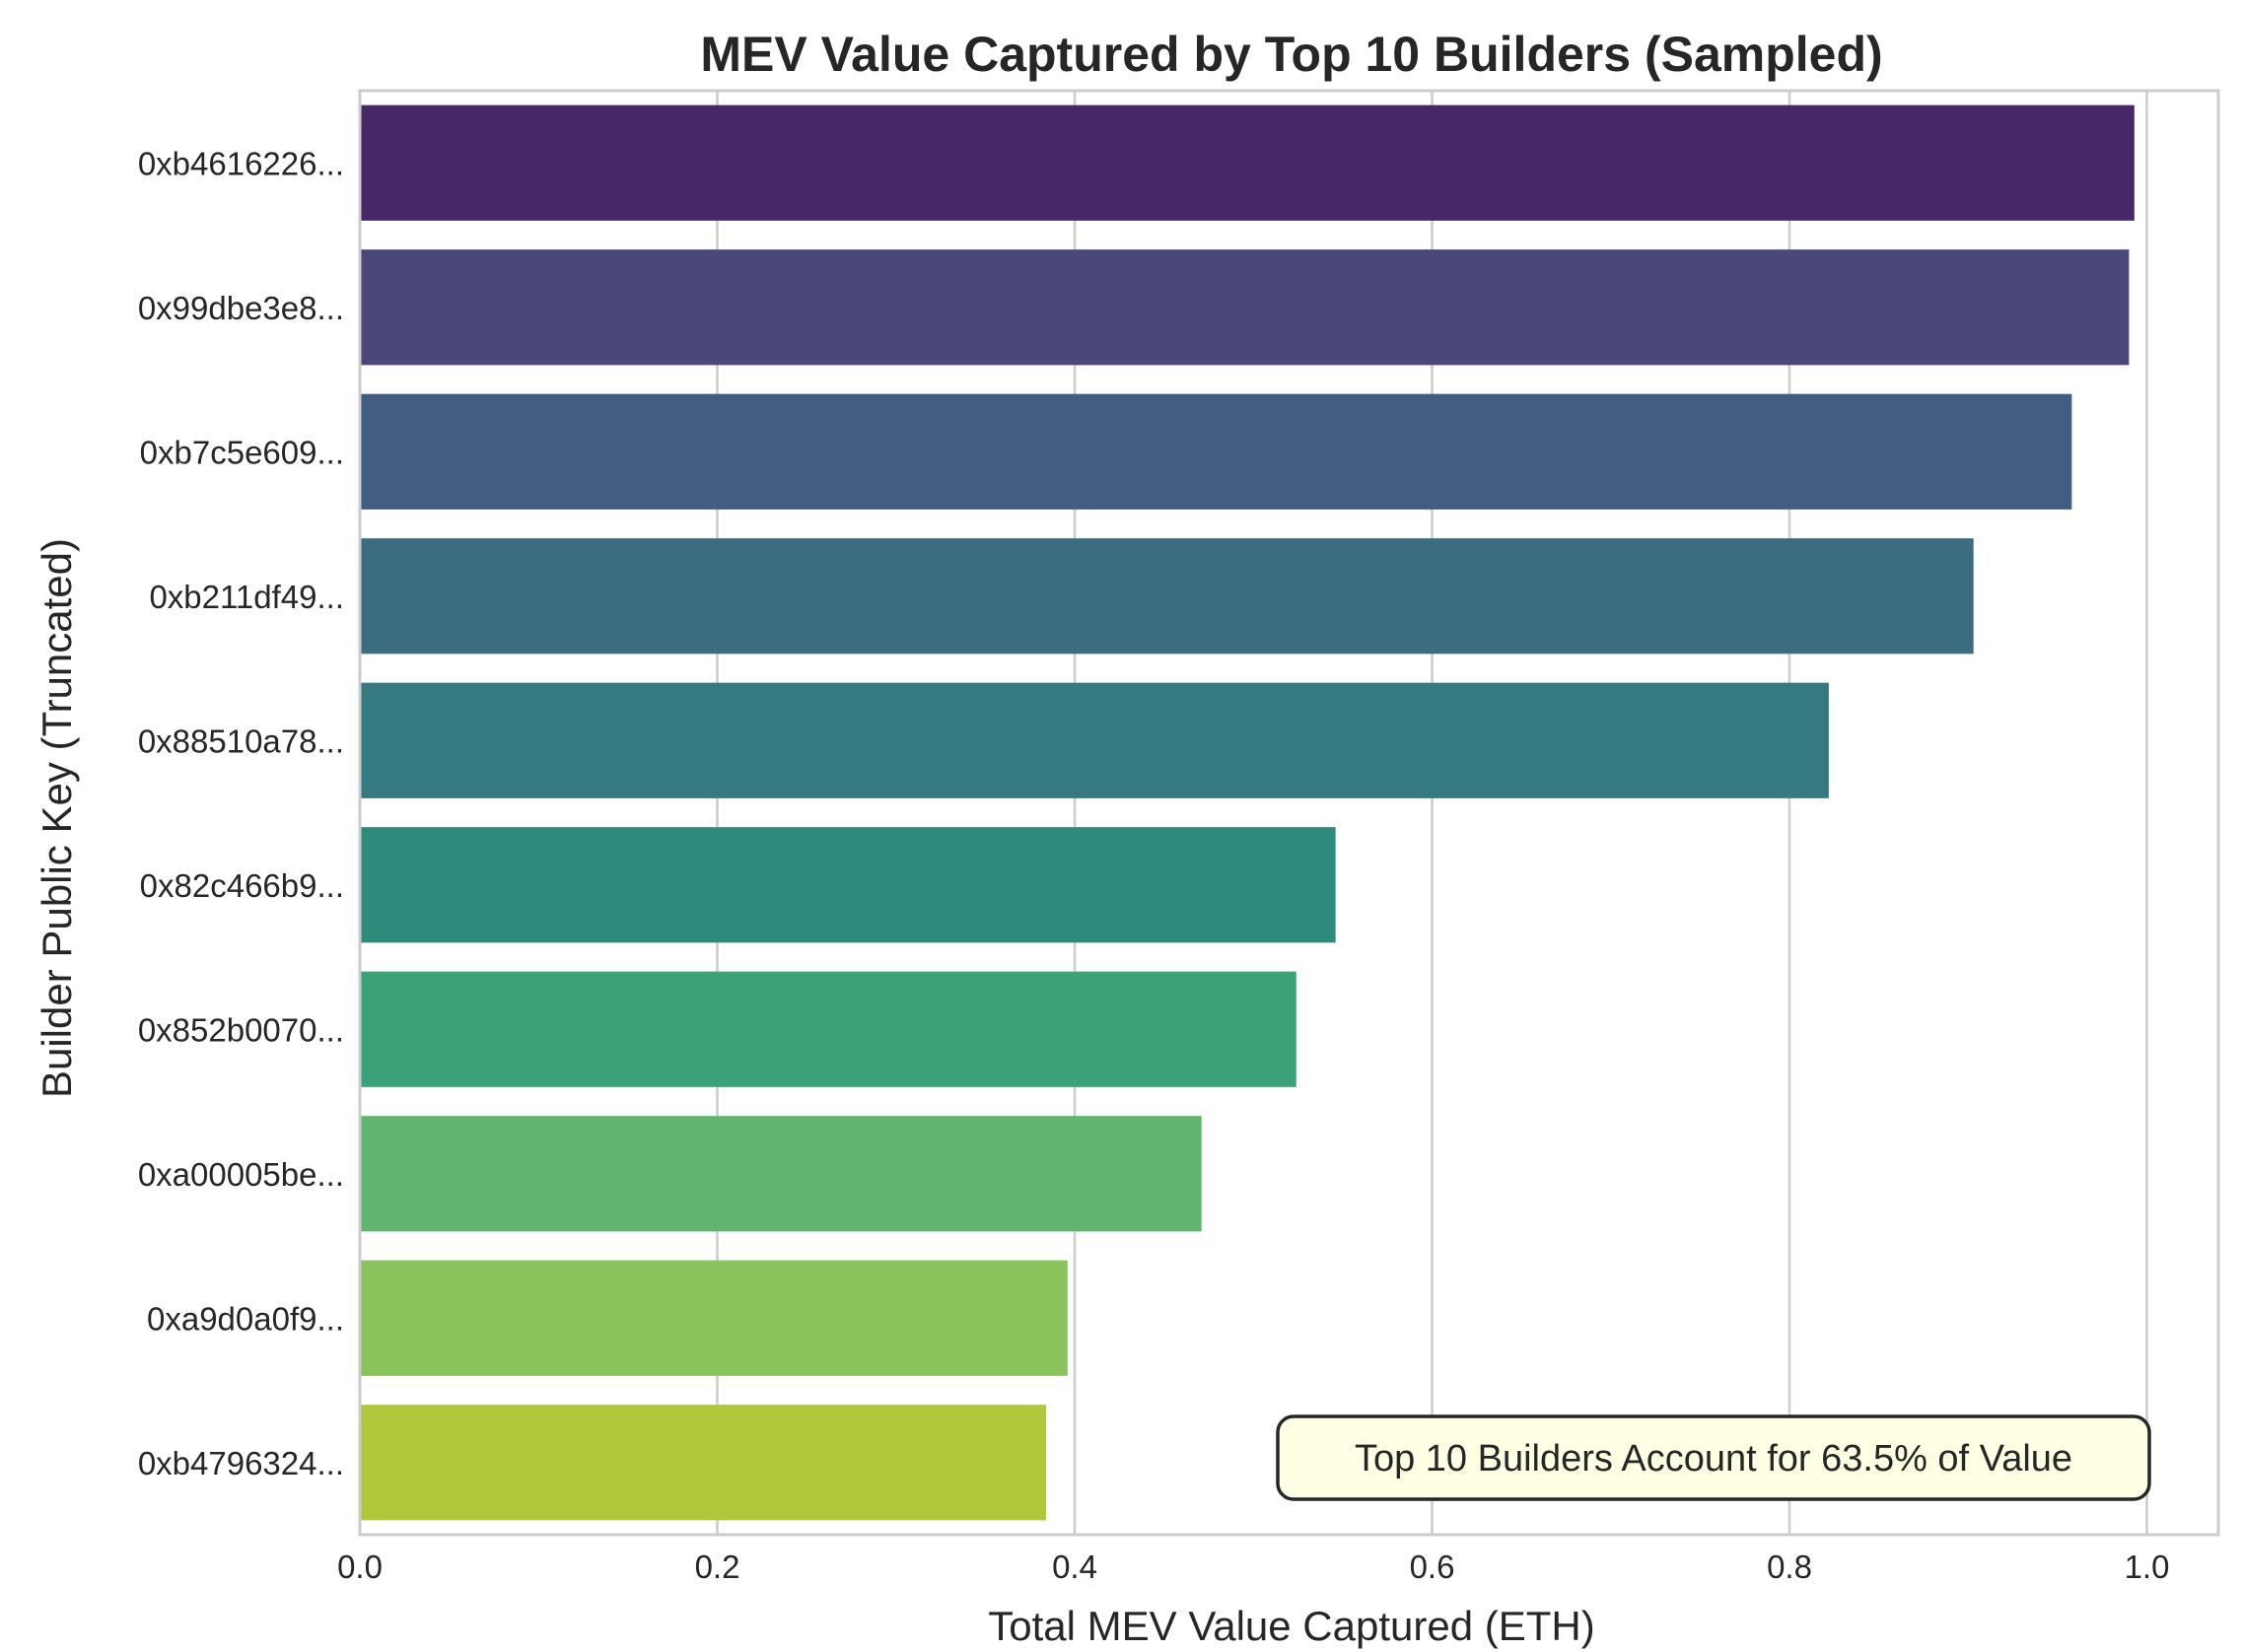 This screenshot has width=2242, height=1652. What do you see at coordinates (2147, 1567) in the screenshot?
I see `x-tick-label: 1.0` at bounding box center [2147, 1567].